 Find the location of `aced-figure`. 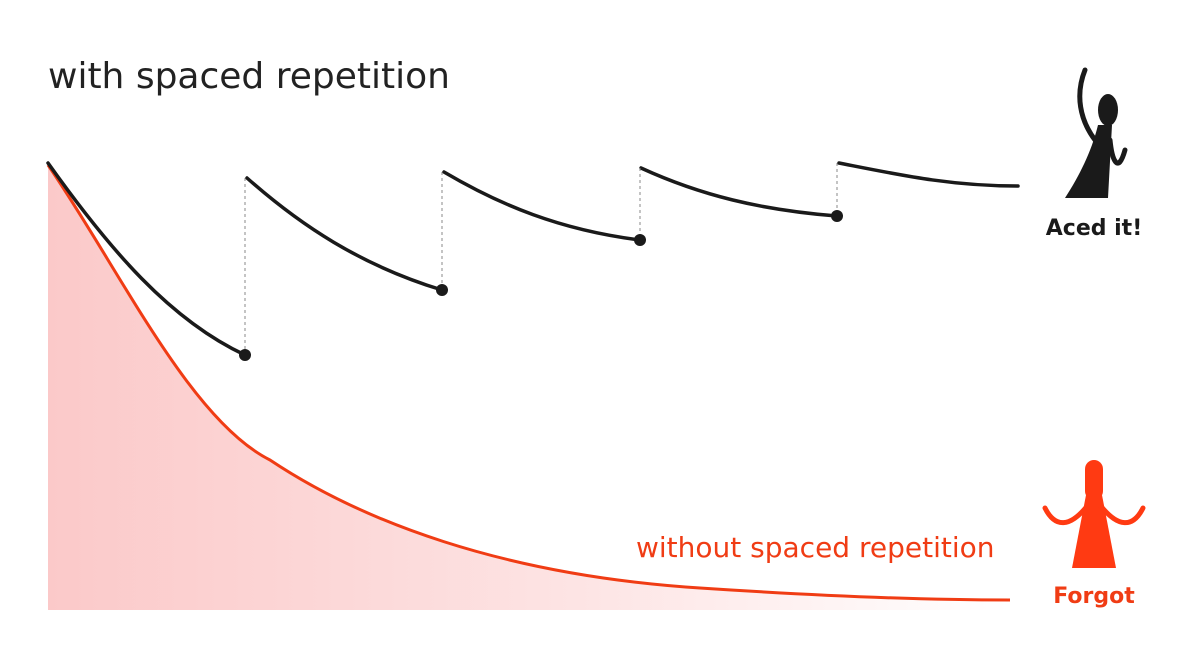

aced-figure is located at coordinates (1096, 132).